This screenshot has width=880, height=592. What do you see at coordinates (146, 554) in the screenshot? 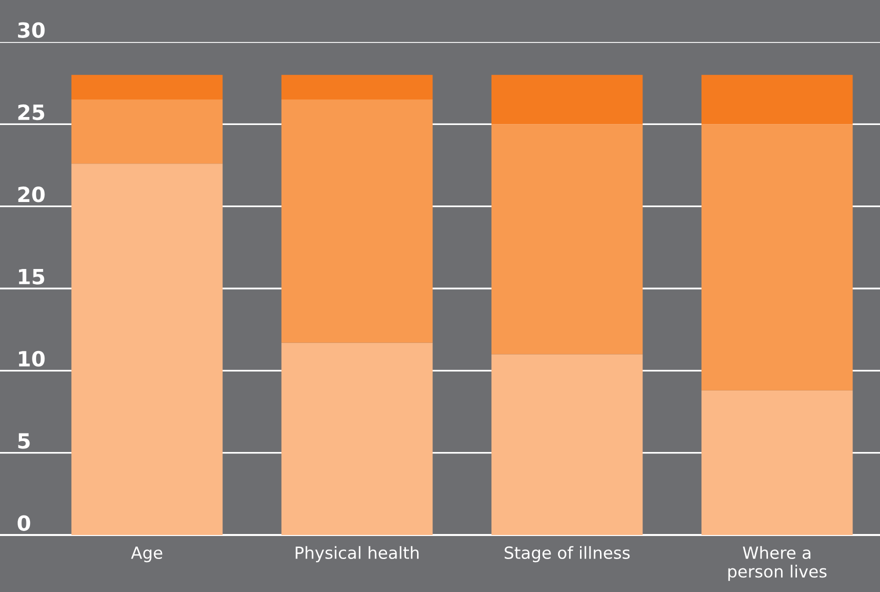
I see `x-tick-label: Age` at bounding box center [146, 554].